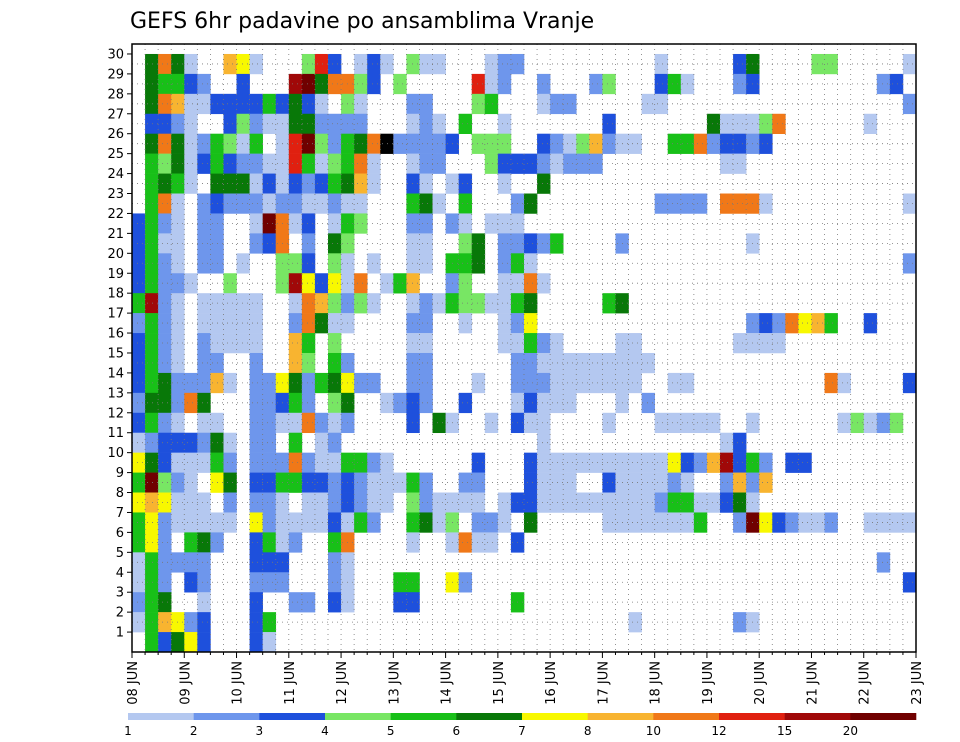  I want to click on x-tick-label: 15 JUN, so click(499, 683).